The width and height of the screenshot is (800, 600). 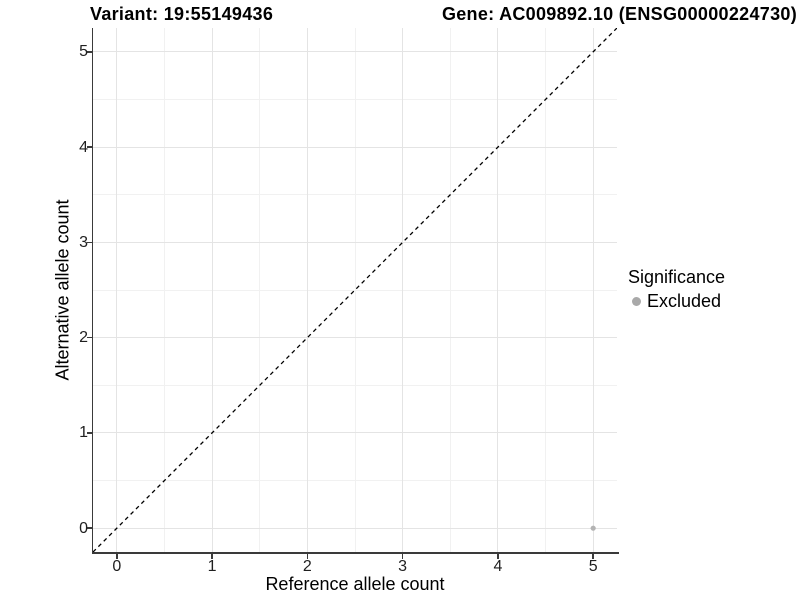 I want to click on x-tick-label: 1, so click(x=212, y=566).